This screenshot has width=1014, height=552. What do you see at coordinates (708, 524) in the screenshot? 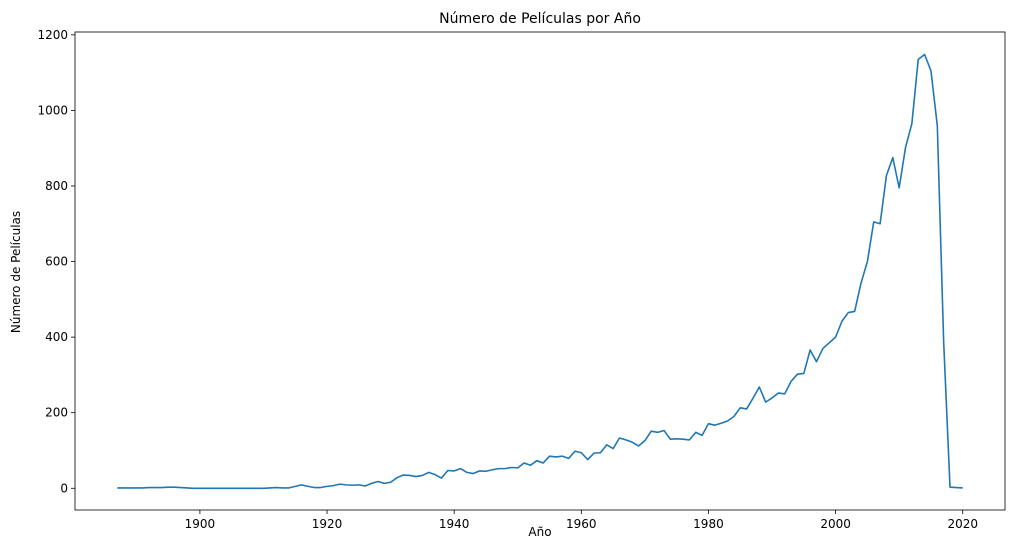
I see `x-tick-label: 1980` at bounding box center [708, 524].